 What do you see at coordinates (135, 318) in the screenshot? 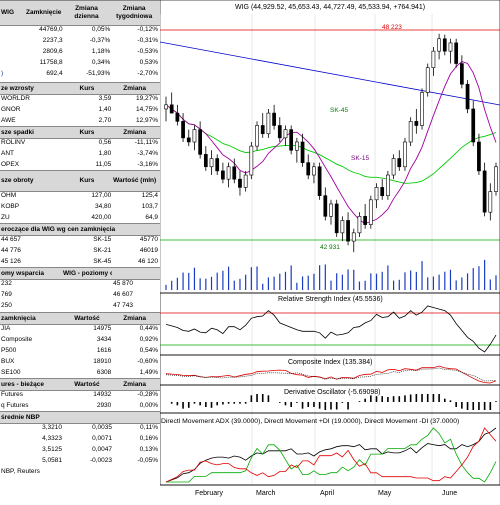
I see `world-header-cell: Zmiana` at bounding box center [135, 318].